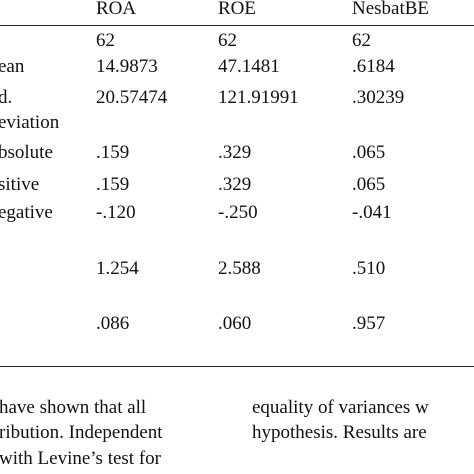  What do you see at coordinates (113, 323) in the screenshot?
I see `cell-sig-roa: .086` at bounding box center [113, 323].